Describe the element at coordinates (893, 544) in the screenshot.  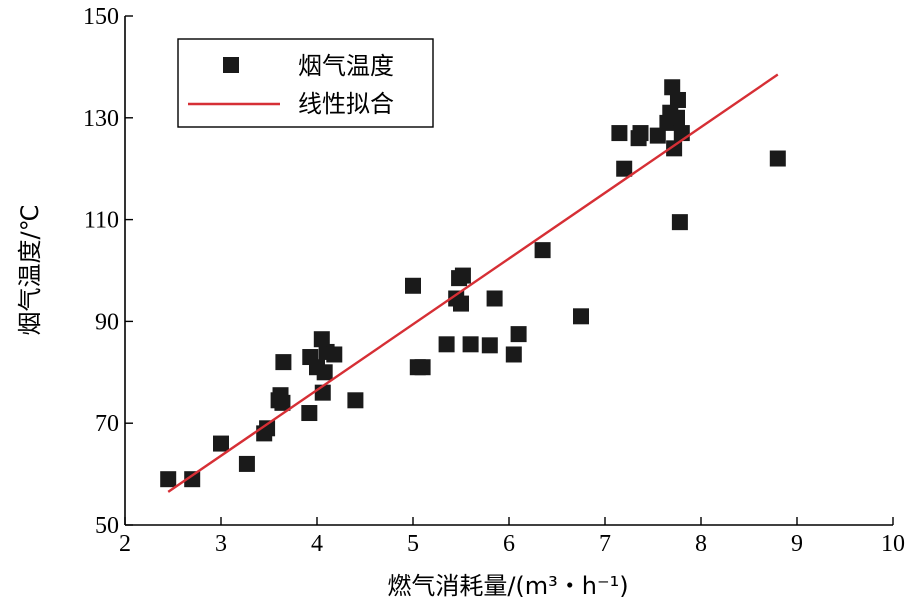
I see `x-tick-label: 10` at that location.